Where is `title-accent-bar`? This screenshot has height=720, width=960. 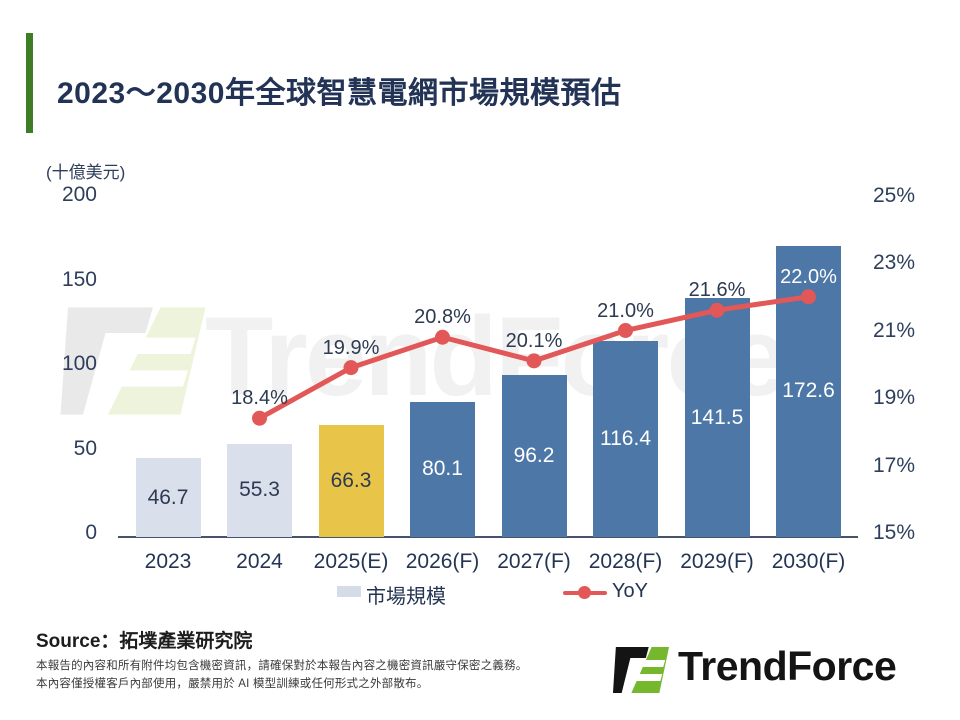
title-accent-bar is located at coordinates (29, 83).